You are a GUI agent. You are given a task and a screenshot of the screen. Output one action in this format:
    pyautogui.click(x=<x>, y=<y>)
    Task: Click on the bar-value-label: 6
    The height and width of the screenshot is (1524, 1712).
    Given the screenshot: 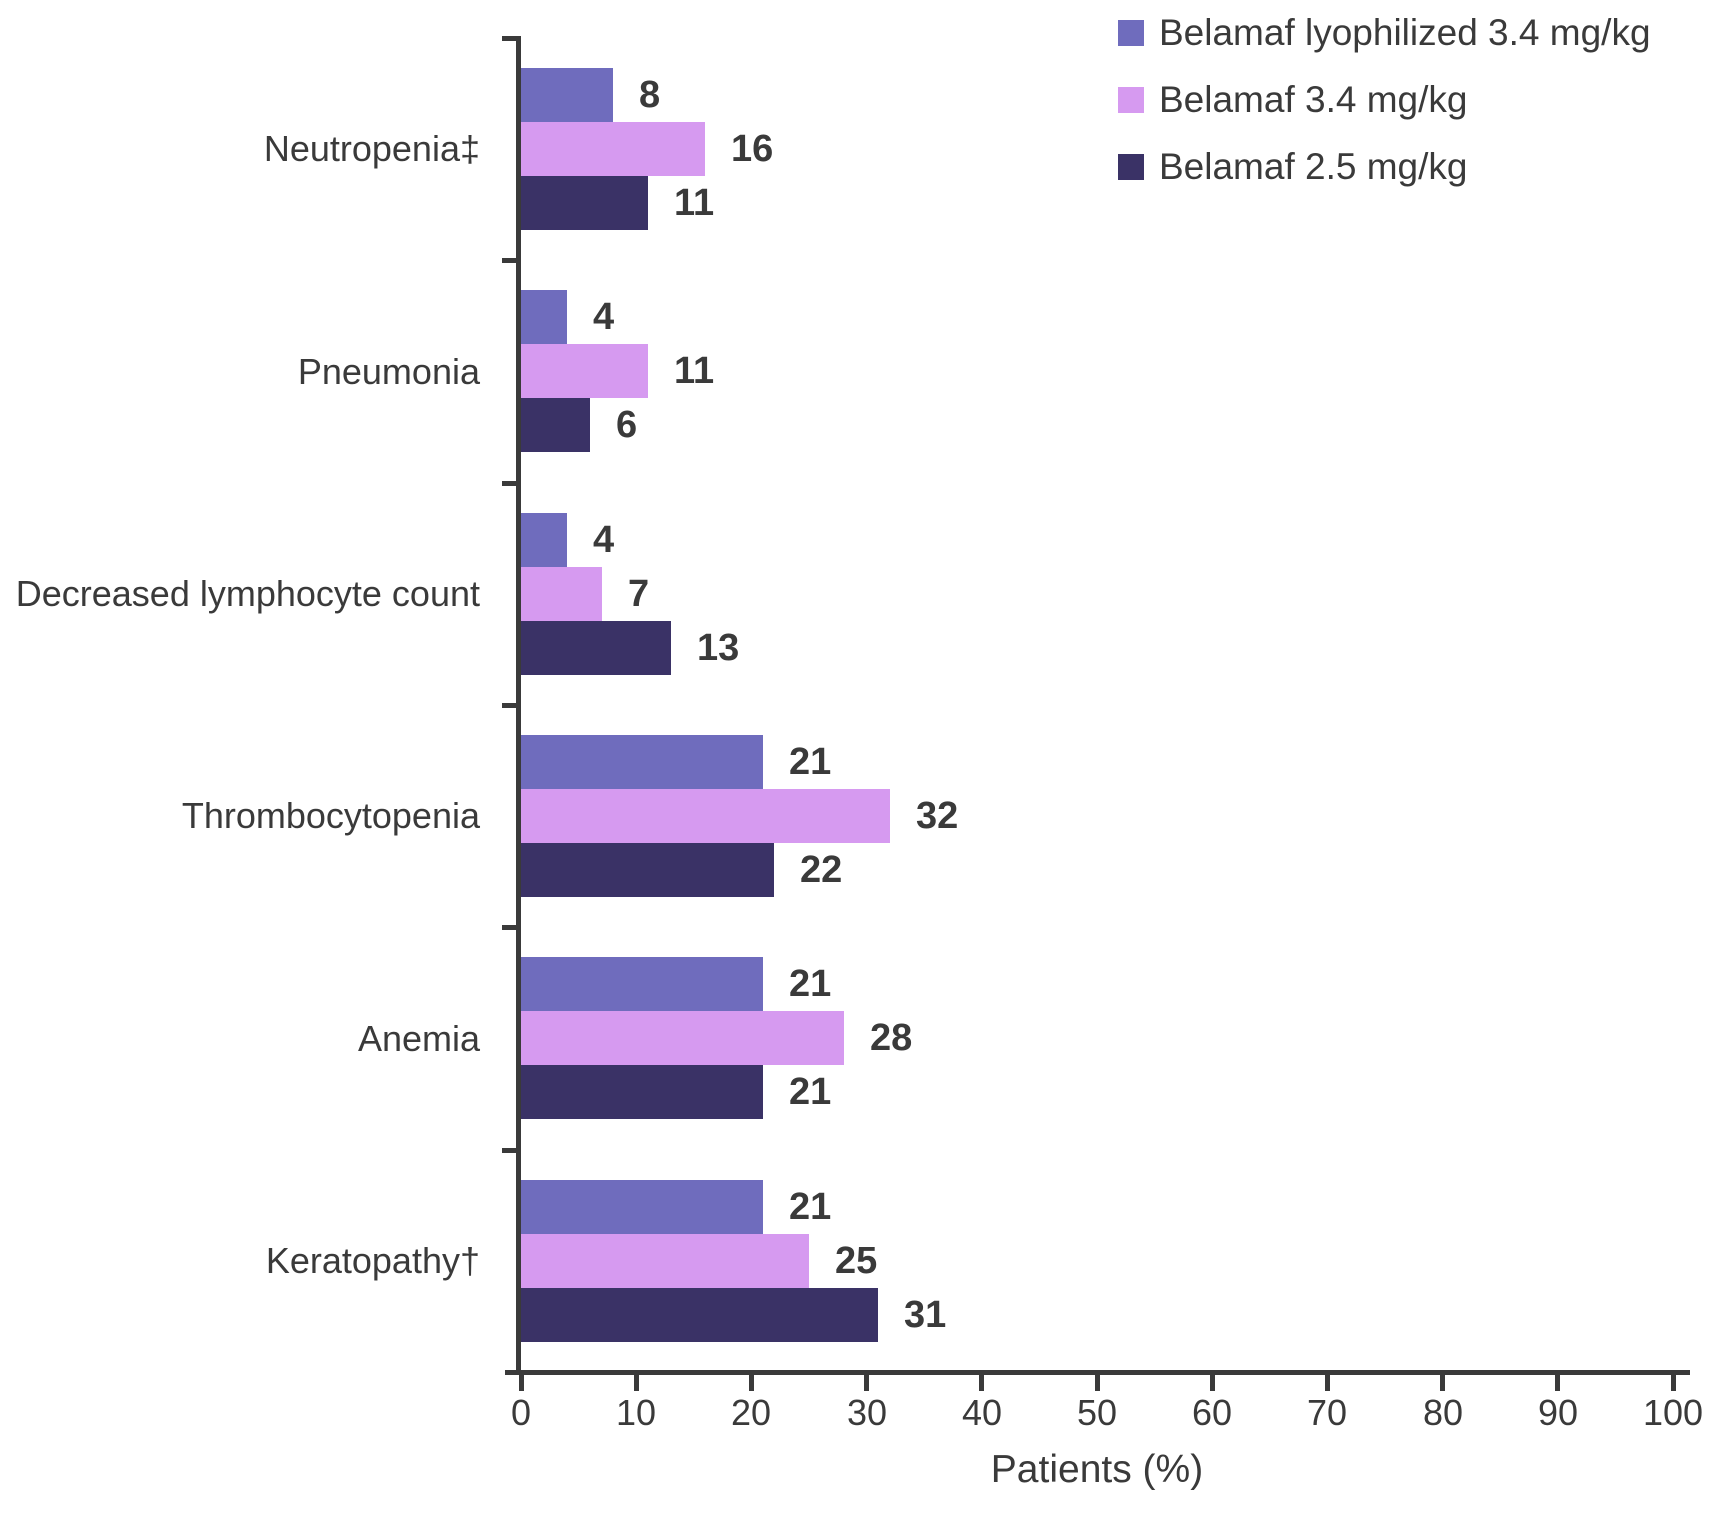 What is the action you would take?
    pyautogui.click(x=627, y=425)
    